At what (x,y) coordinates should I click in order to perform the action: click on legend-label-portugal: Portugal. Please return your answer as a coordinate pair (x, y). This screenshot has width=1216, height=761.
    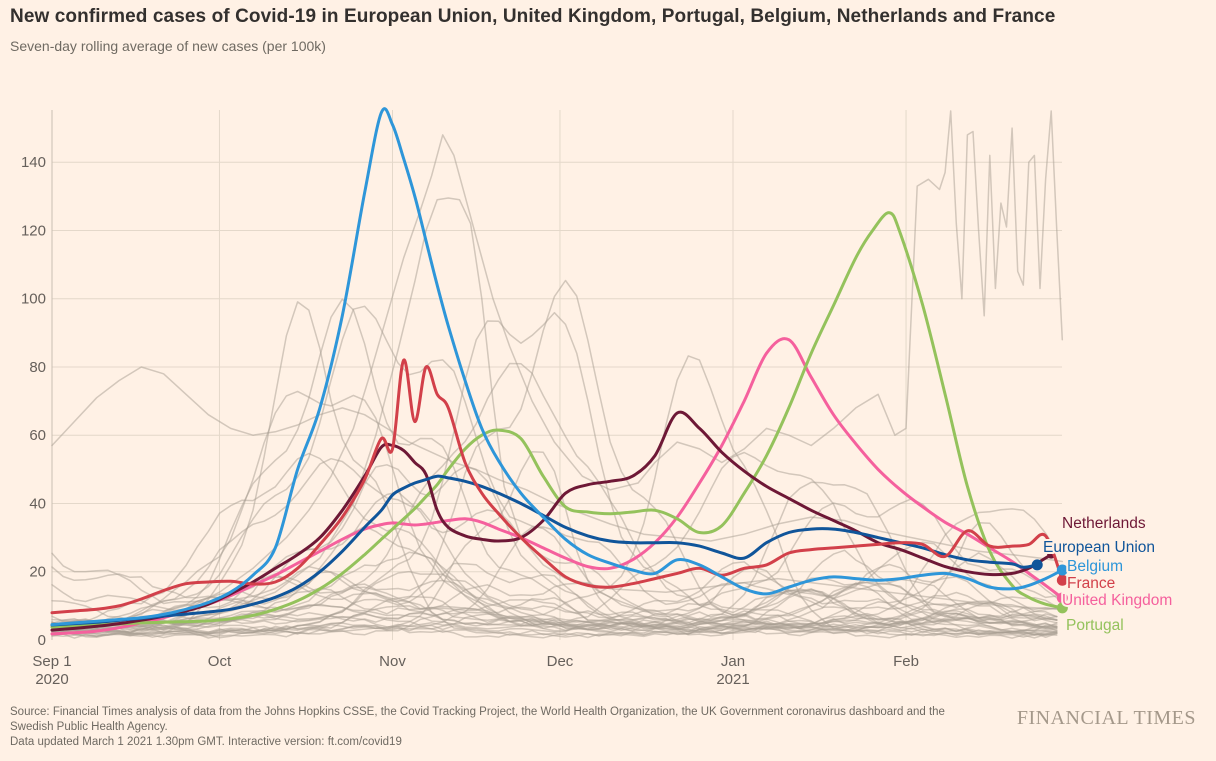
    Looking at the image, I should click on (1095, 625).